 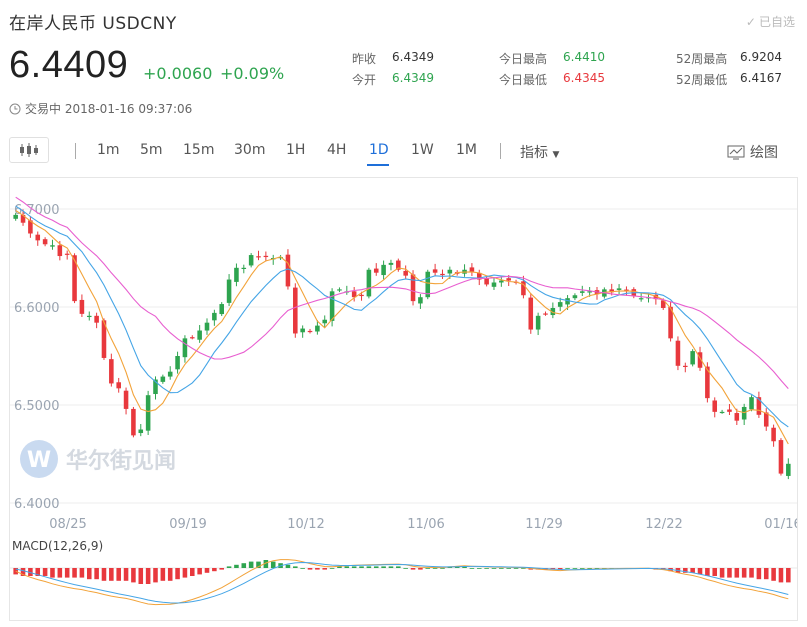 What do you see at coordinates (39, 460) in the screenshot?
I see `watermark-logo-icon: W` at bounding box center [39, 460].